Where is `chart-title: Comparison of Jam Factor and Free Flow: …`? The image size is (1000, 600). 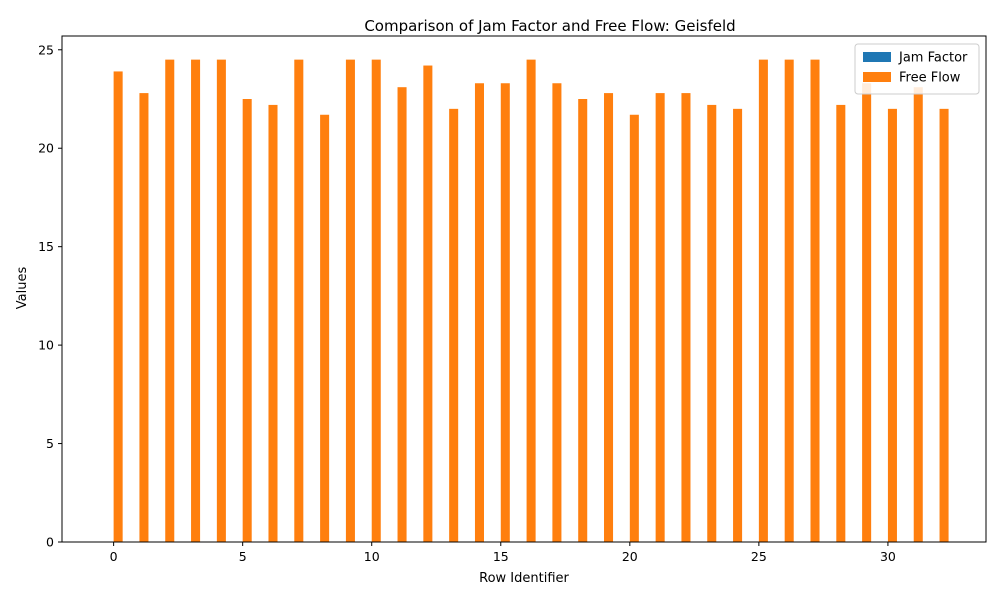 chart-title: Comparison of Jam Factor and Free Flow: … is located at coordinates (549, 26).